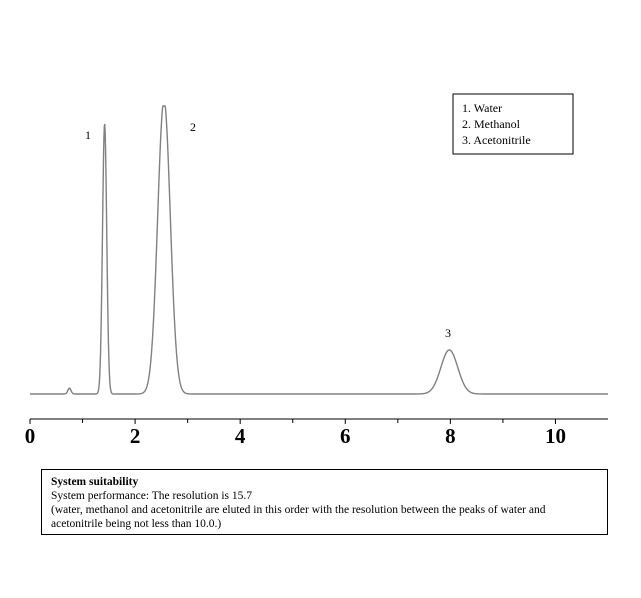  Describe the element at coordinates (555, 436) in the screenshot. I see `x-tick-label-10: 10` at that location.